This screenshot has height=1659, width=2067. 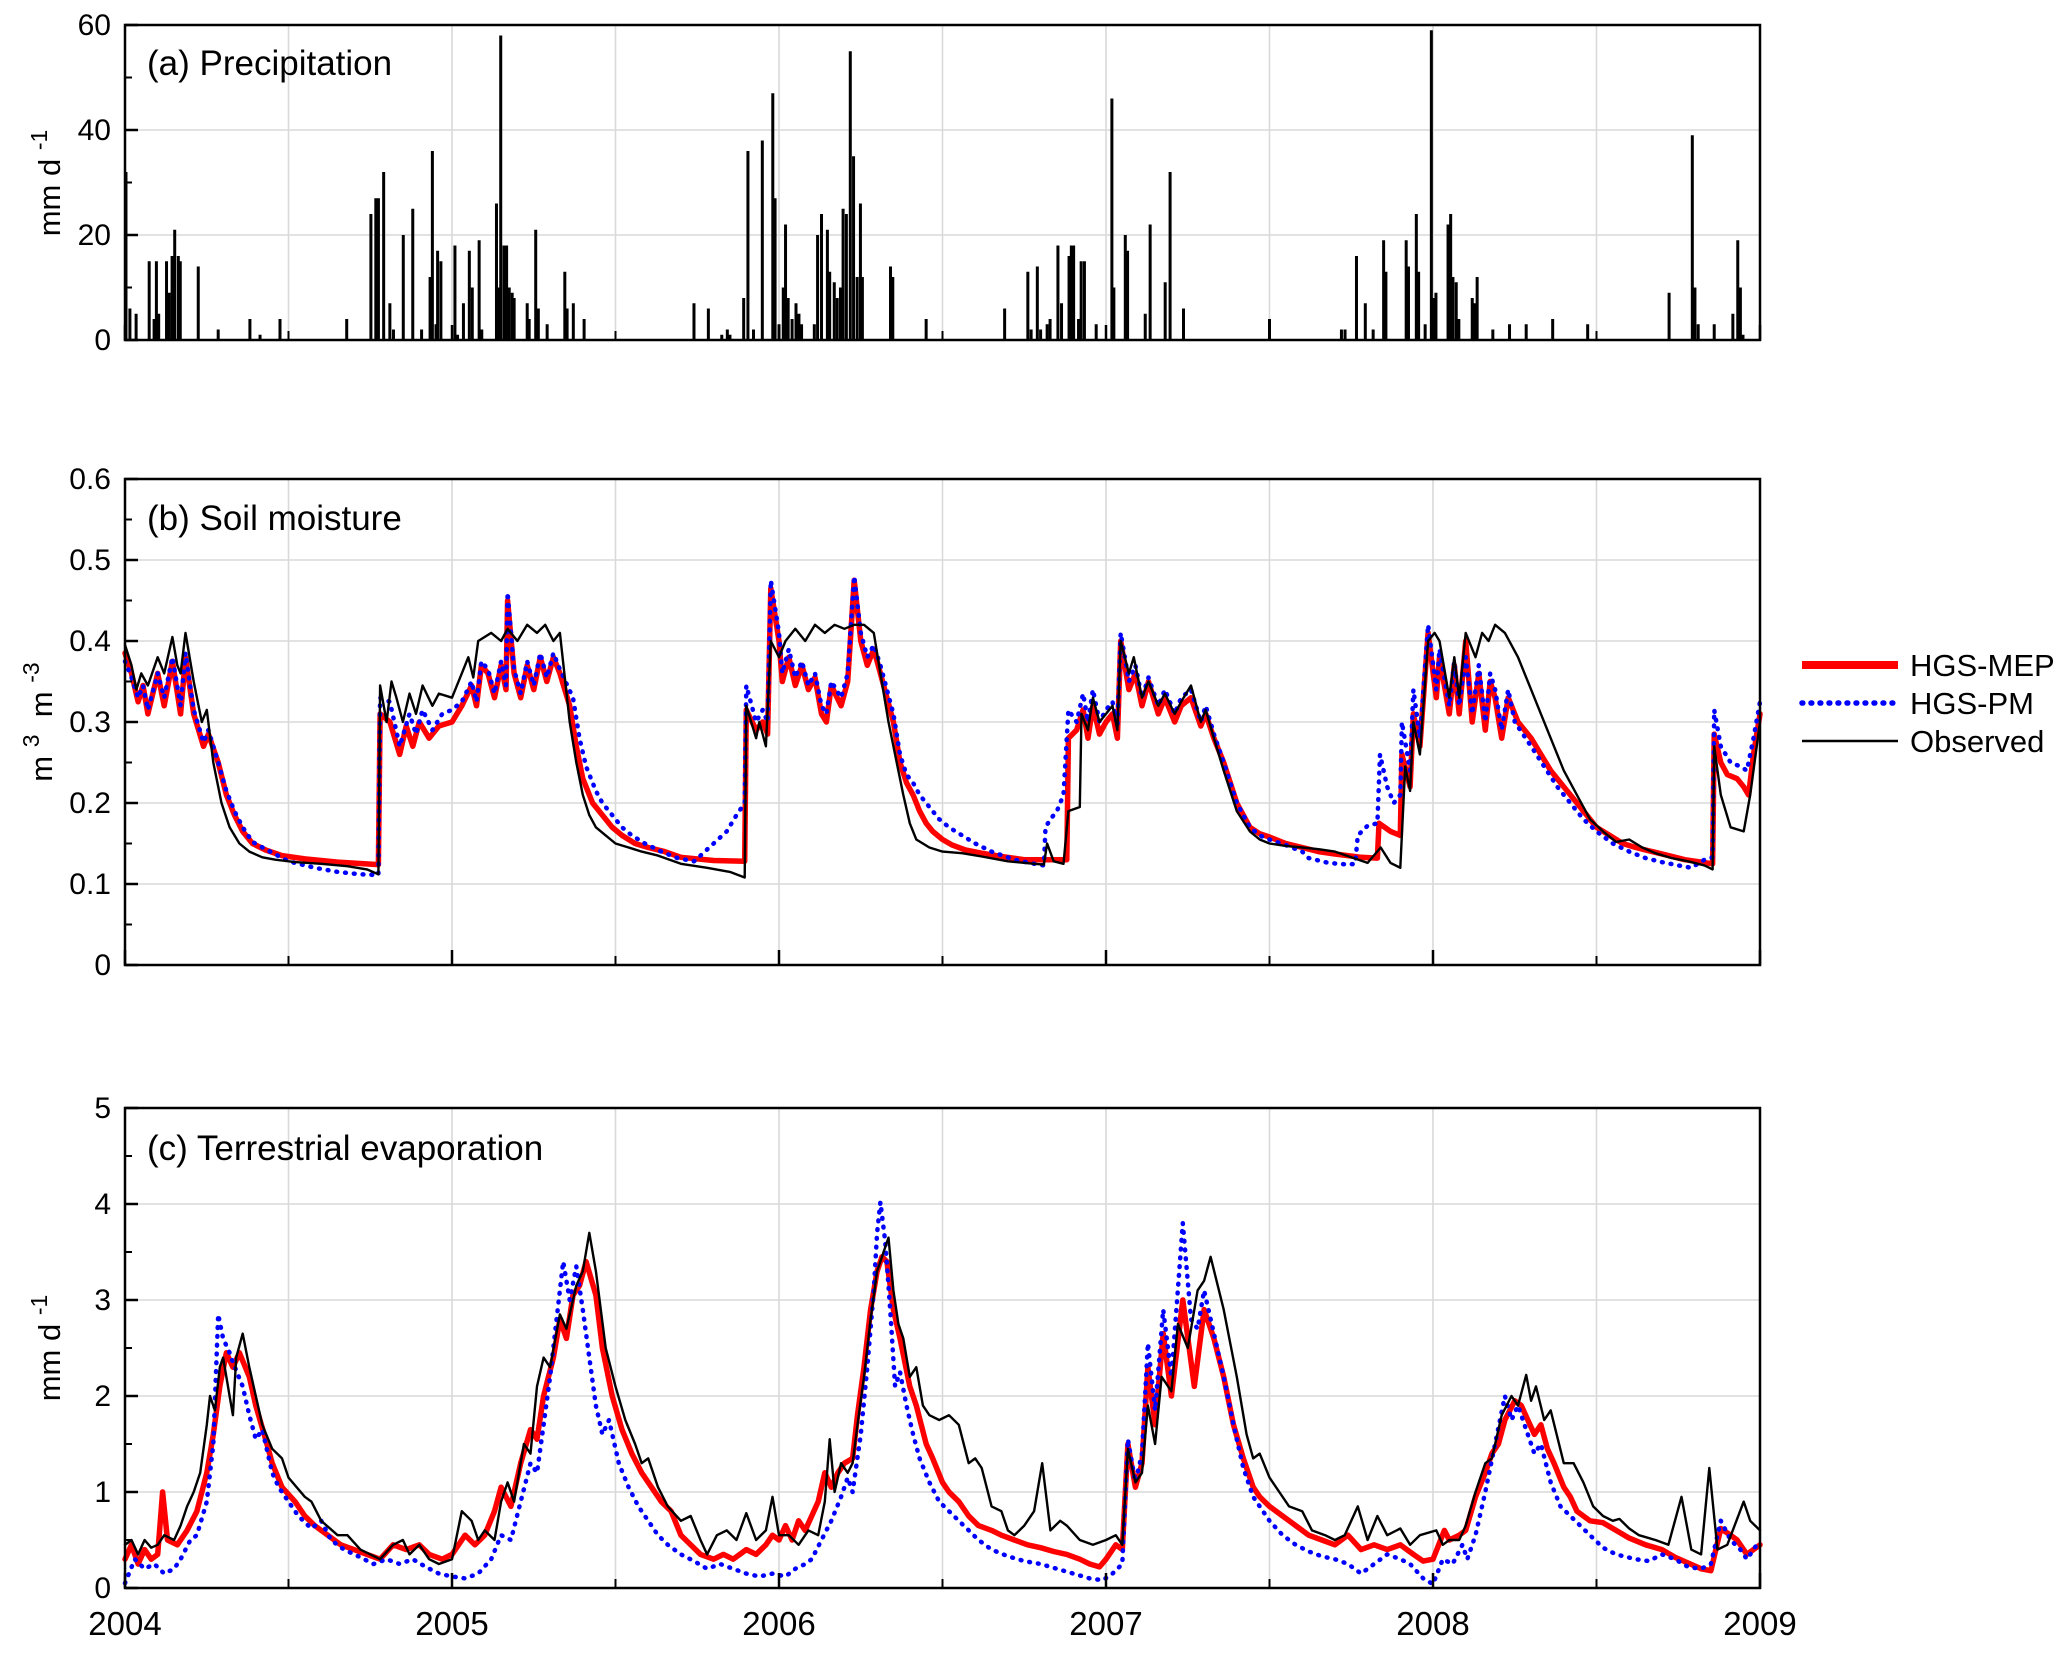 I want to click on y-tick-label: 20, so click(x=94, y=235).